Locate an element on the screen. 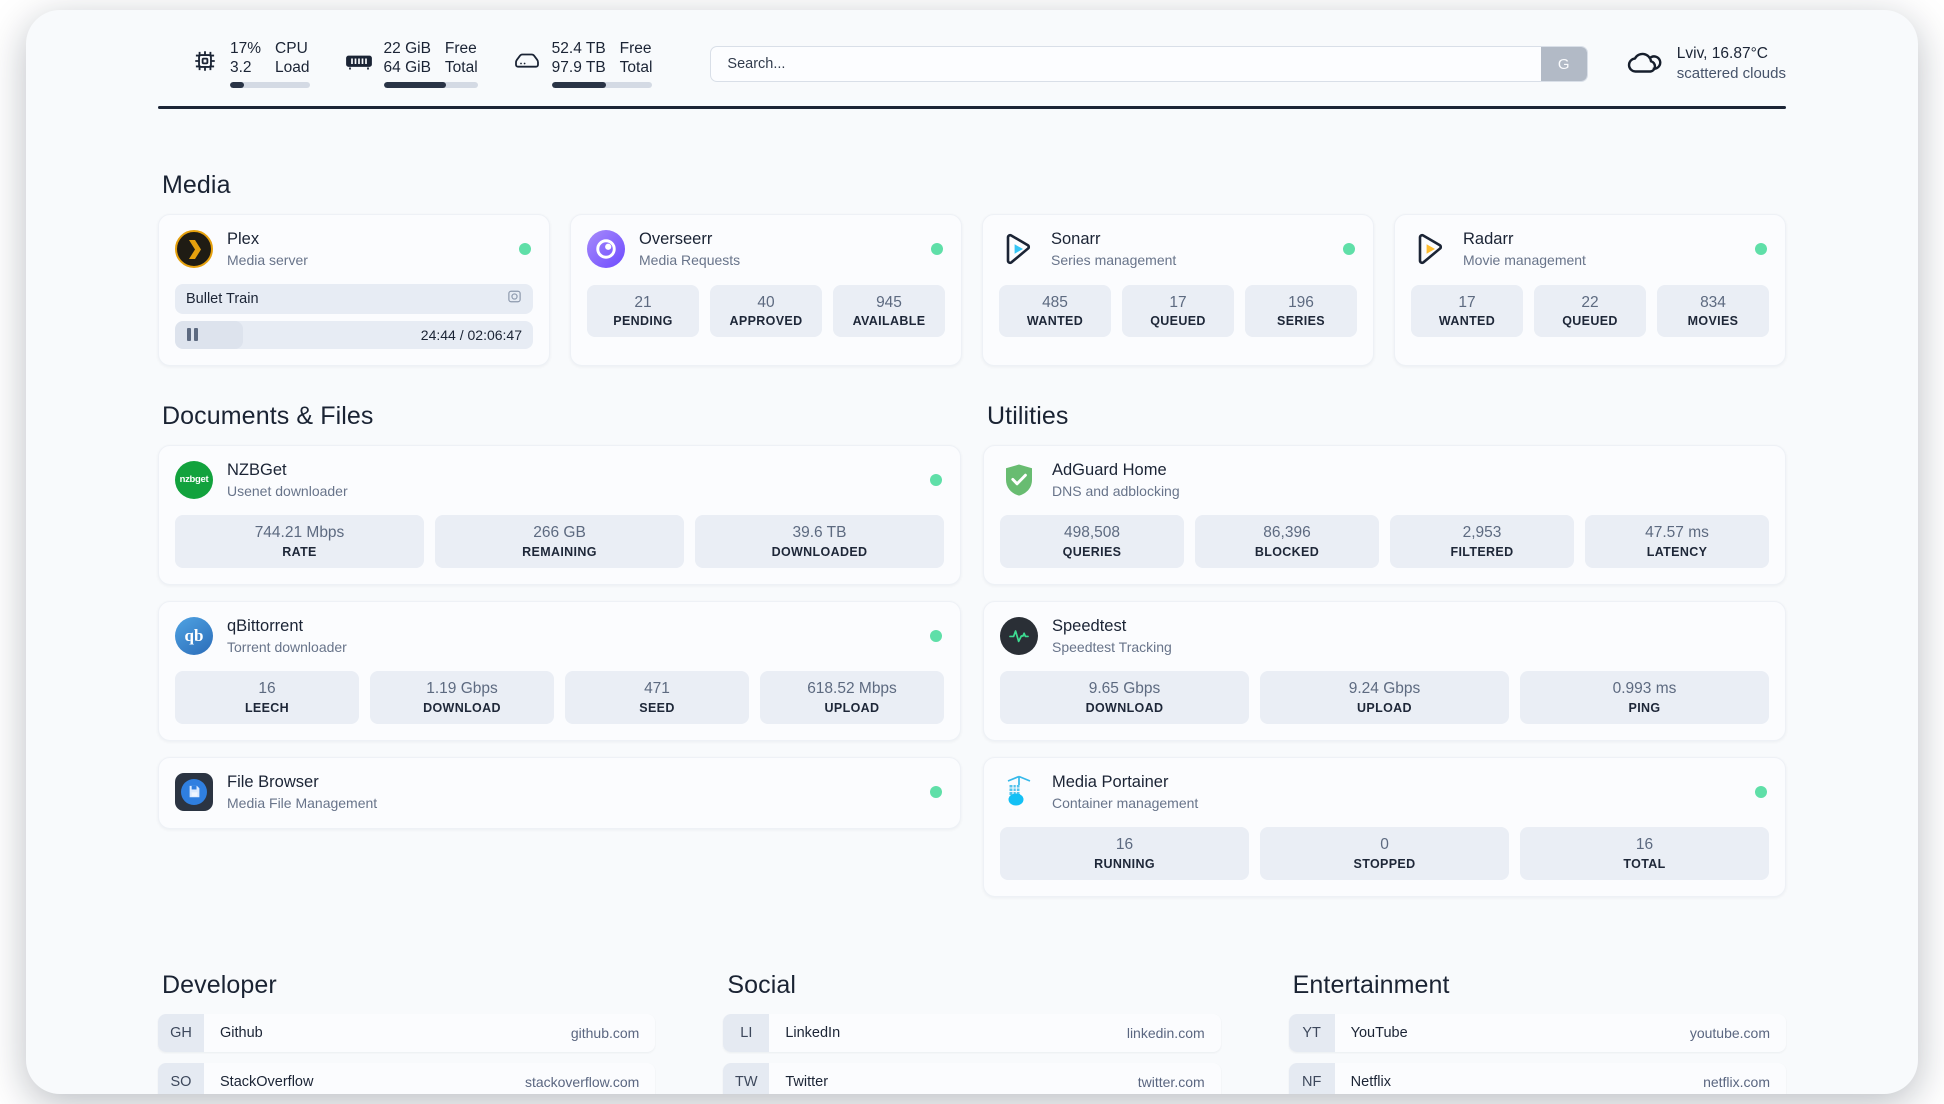 This screenshot has height=1104, width=1944. pause-icon is located at coordinates (192, 335).